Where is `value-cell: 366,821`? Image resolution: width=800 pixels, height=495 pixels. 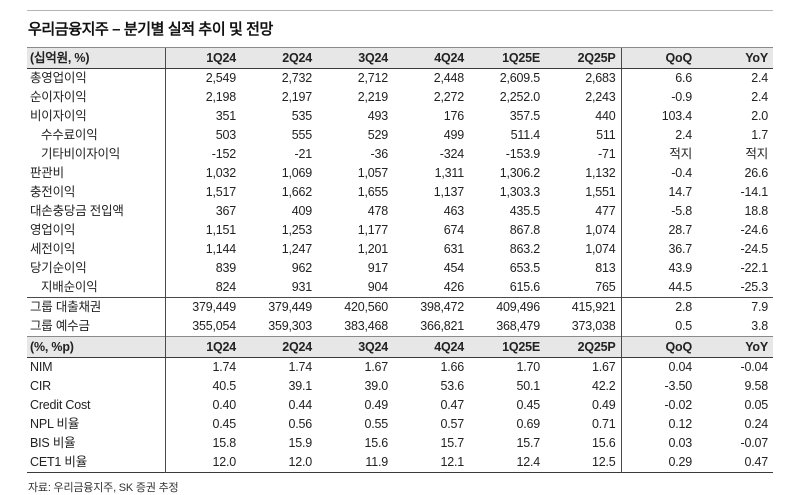
value-cell: 366,821 is located at coordinates (442, 326).